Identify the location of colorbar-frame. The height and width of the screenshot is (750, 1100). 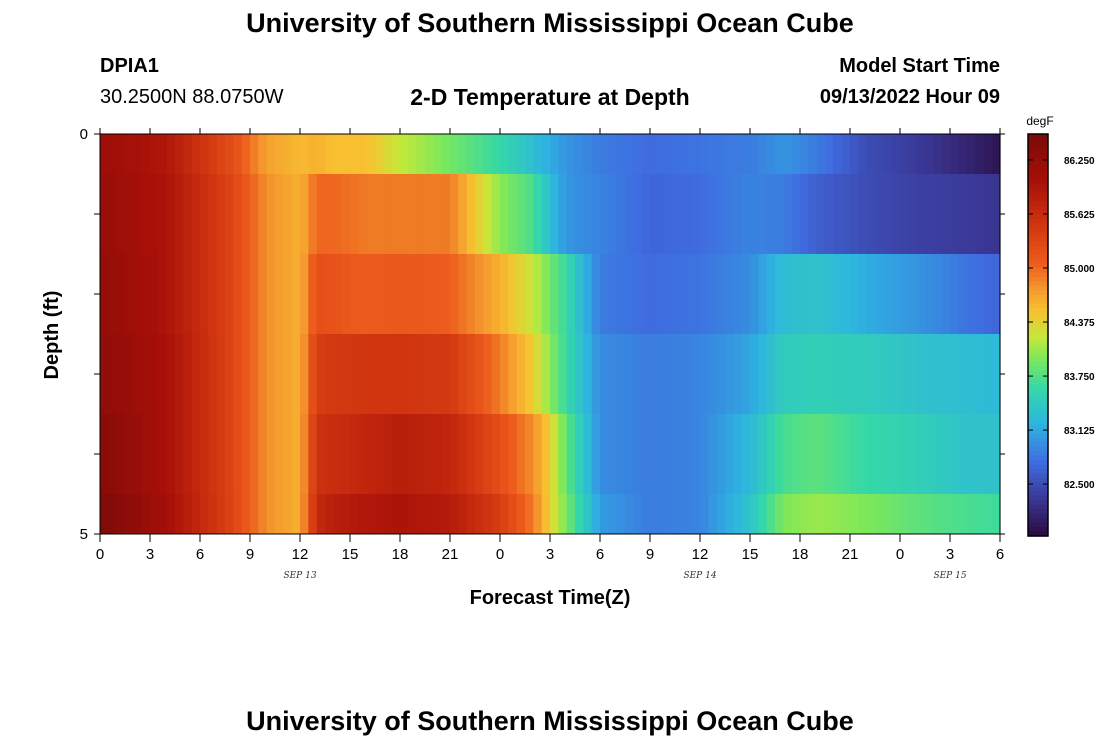
(1038, 335).